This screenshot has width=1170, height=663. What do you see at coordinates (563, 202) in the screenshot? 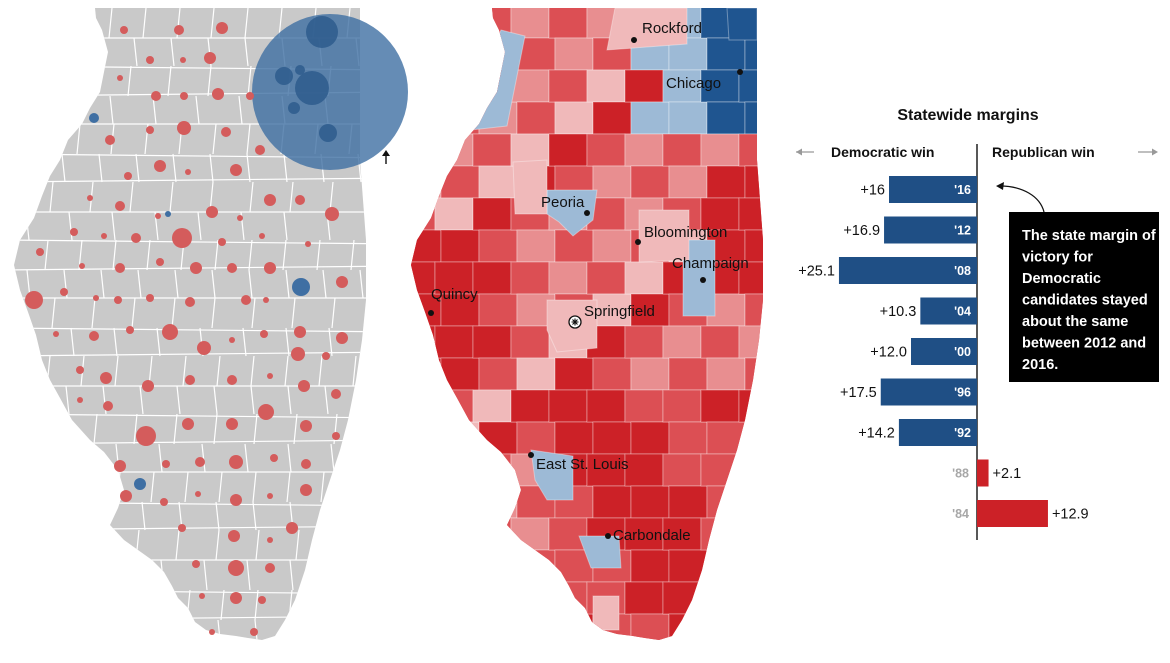
I see `city-label-peoria: Peoria` at bounding box center [563, 202].